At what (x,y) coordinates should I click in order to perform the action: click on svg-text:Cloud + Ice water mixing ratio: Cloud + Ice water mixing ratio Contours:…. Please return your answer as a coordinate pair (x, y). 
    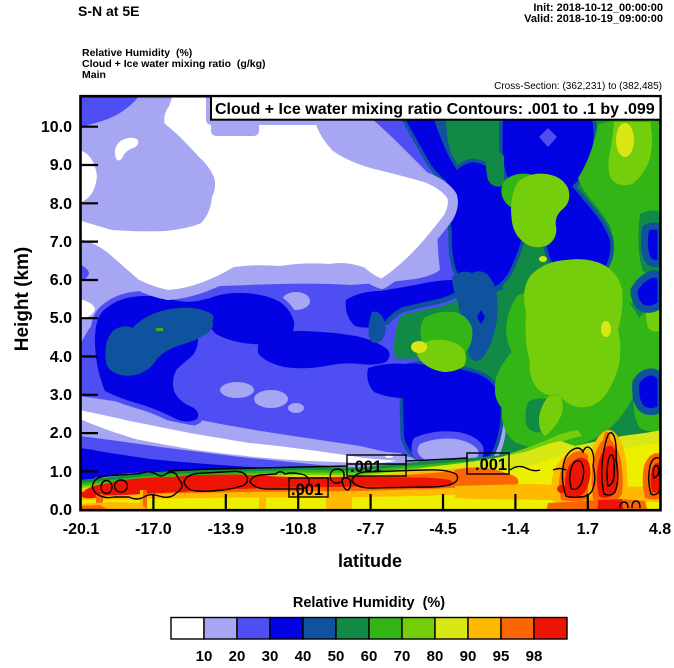
    Looking at the image, I should click on (435, 109).